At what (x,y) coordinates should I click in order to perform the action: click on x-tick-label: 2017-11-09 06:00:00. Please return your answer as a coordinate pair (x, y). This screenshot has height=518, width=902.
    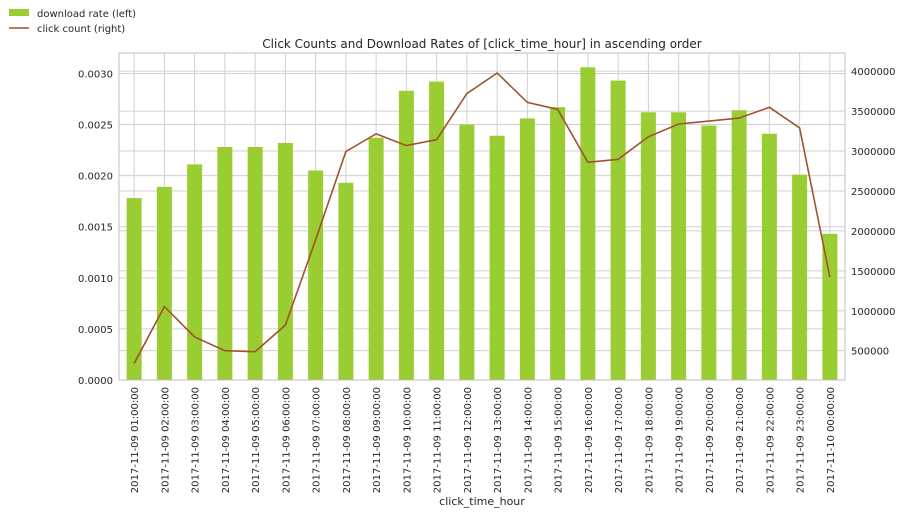
    Looking at the image, I should click on (286, 440).